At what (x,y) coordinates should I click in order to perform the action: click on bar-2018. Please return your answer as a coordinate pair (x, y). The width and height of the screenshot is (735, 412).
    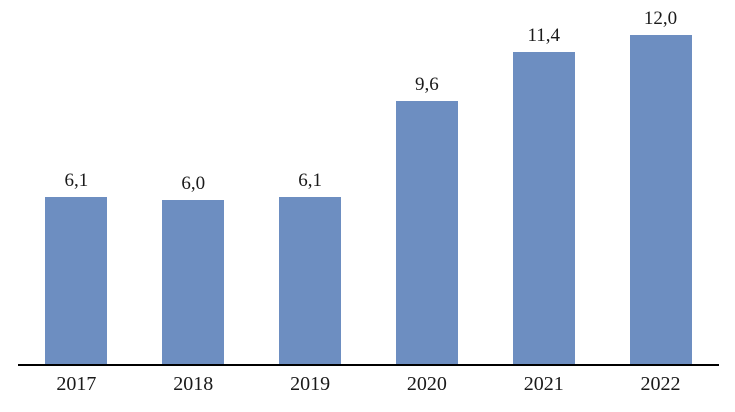
    Looking at the image, I should click on (193, 282).